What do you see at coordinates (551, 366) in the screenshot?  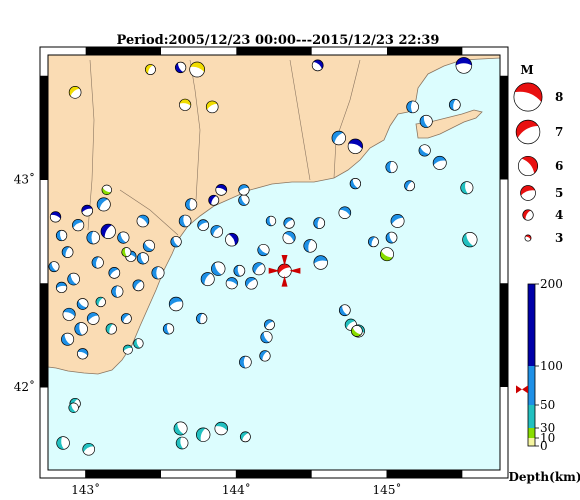 I see `depth-tick-label: 100` at bounding box center [551, 366].